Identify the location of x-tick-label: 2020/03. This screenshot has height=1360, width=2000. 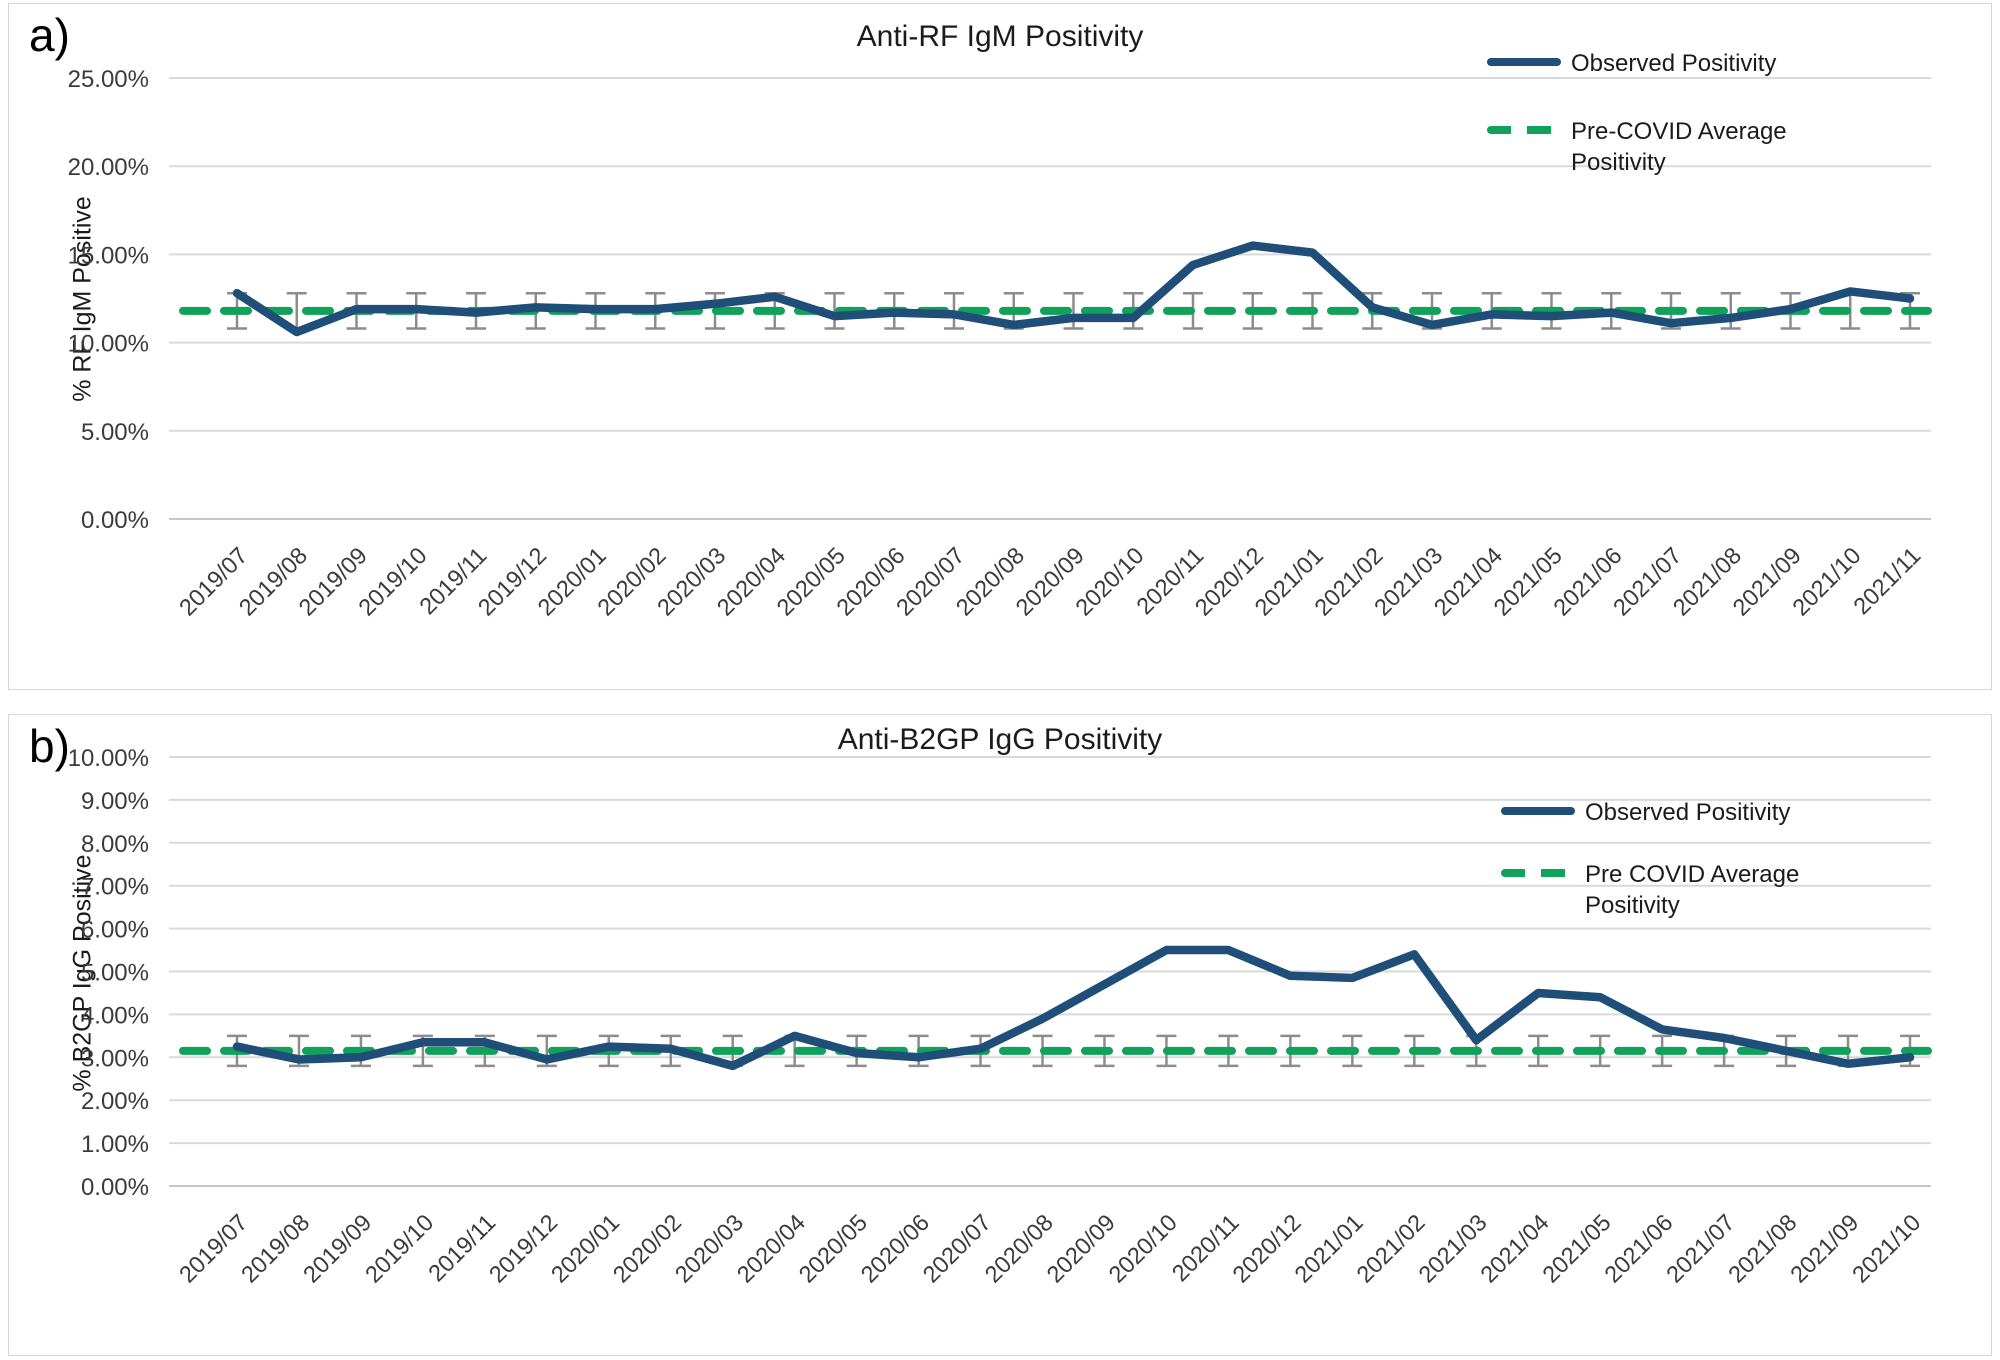
(709, 1248).